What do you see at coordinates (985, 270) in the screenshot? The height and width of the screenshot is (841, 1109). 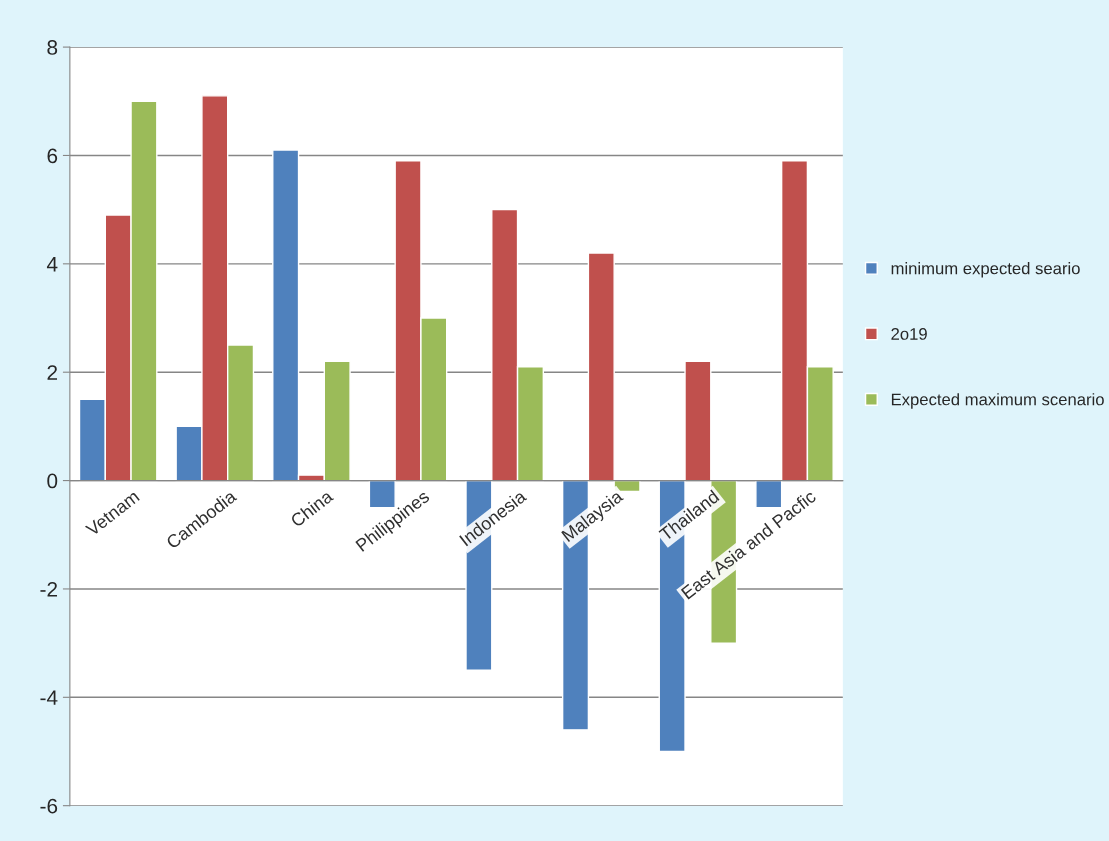 I see `legend-label: minimum expected seario` at bounding box center [985, 270].